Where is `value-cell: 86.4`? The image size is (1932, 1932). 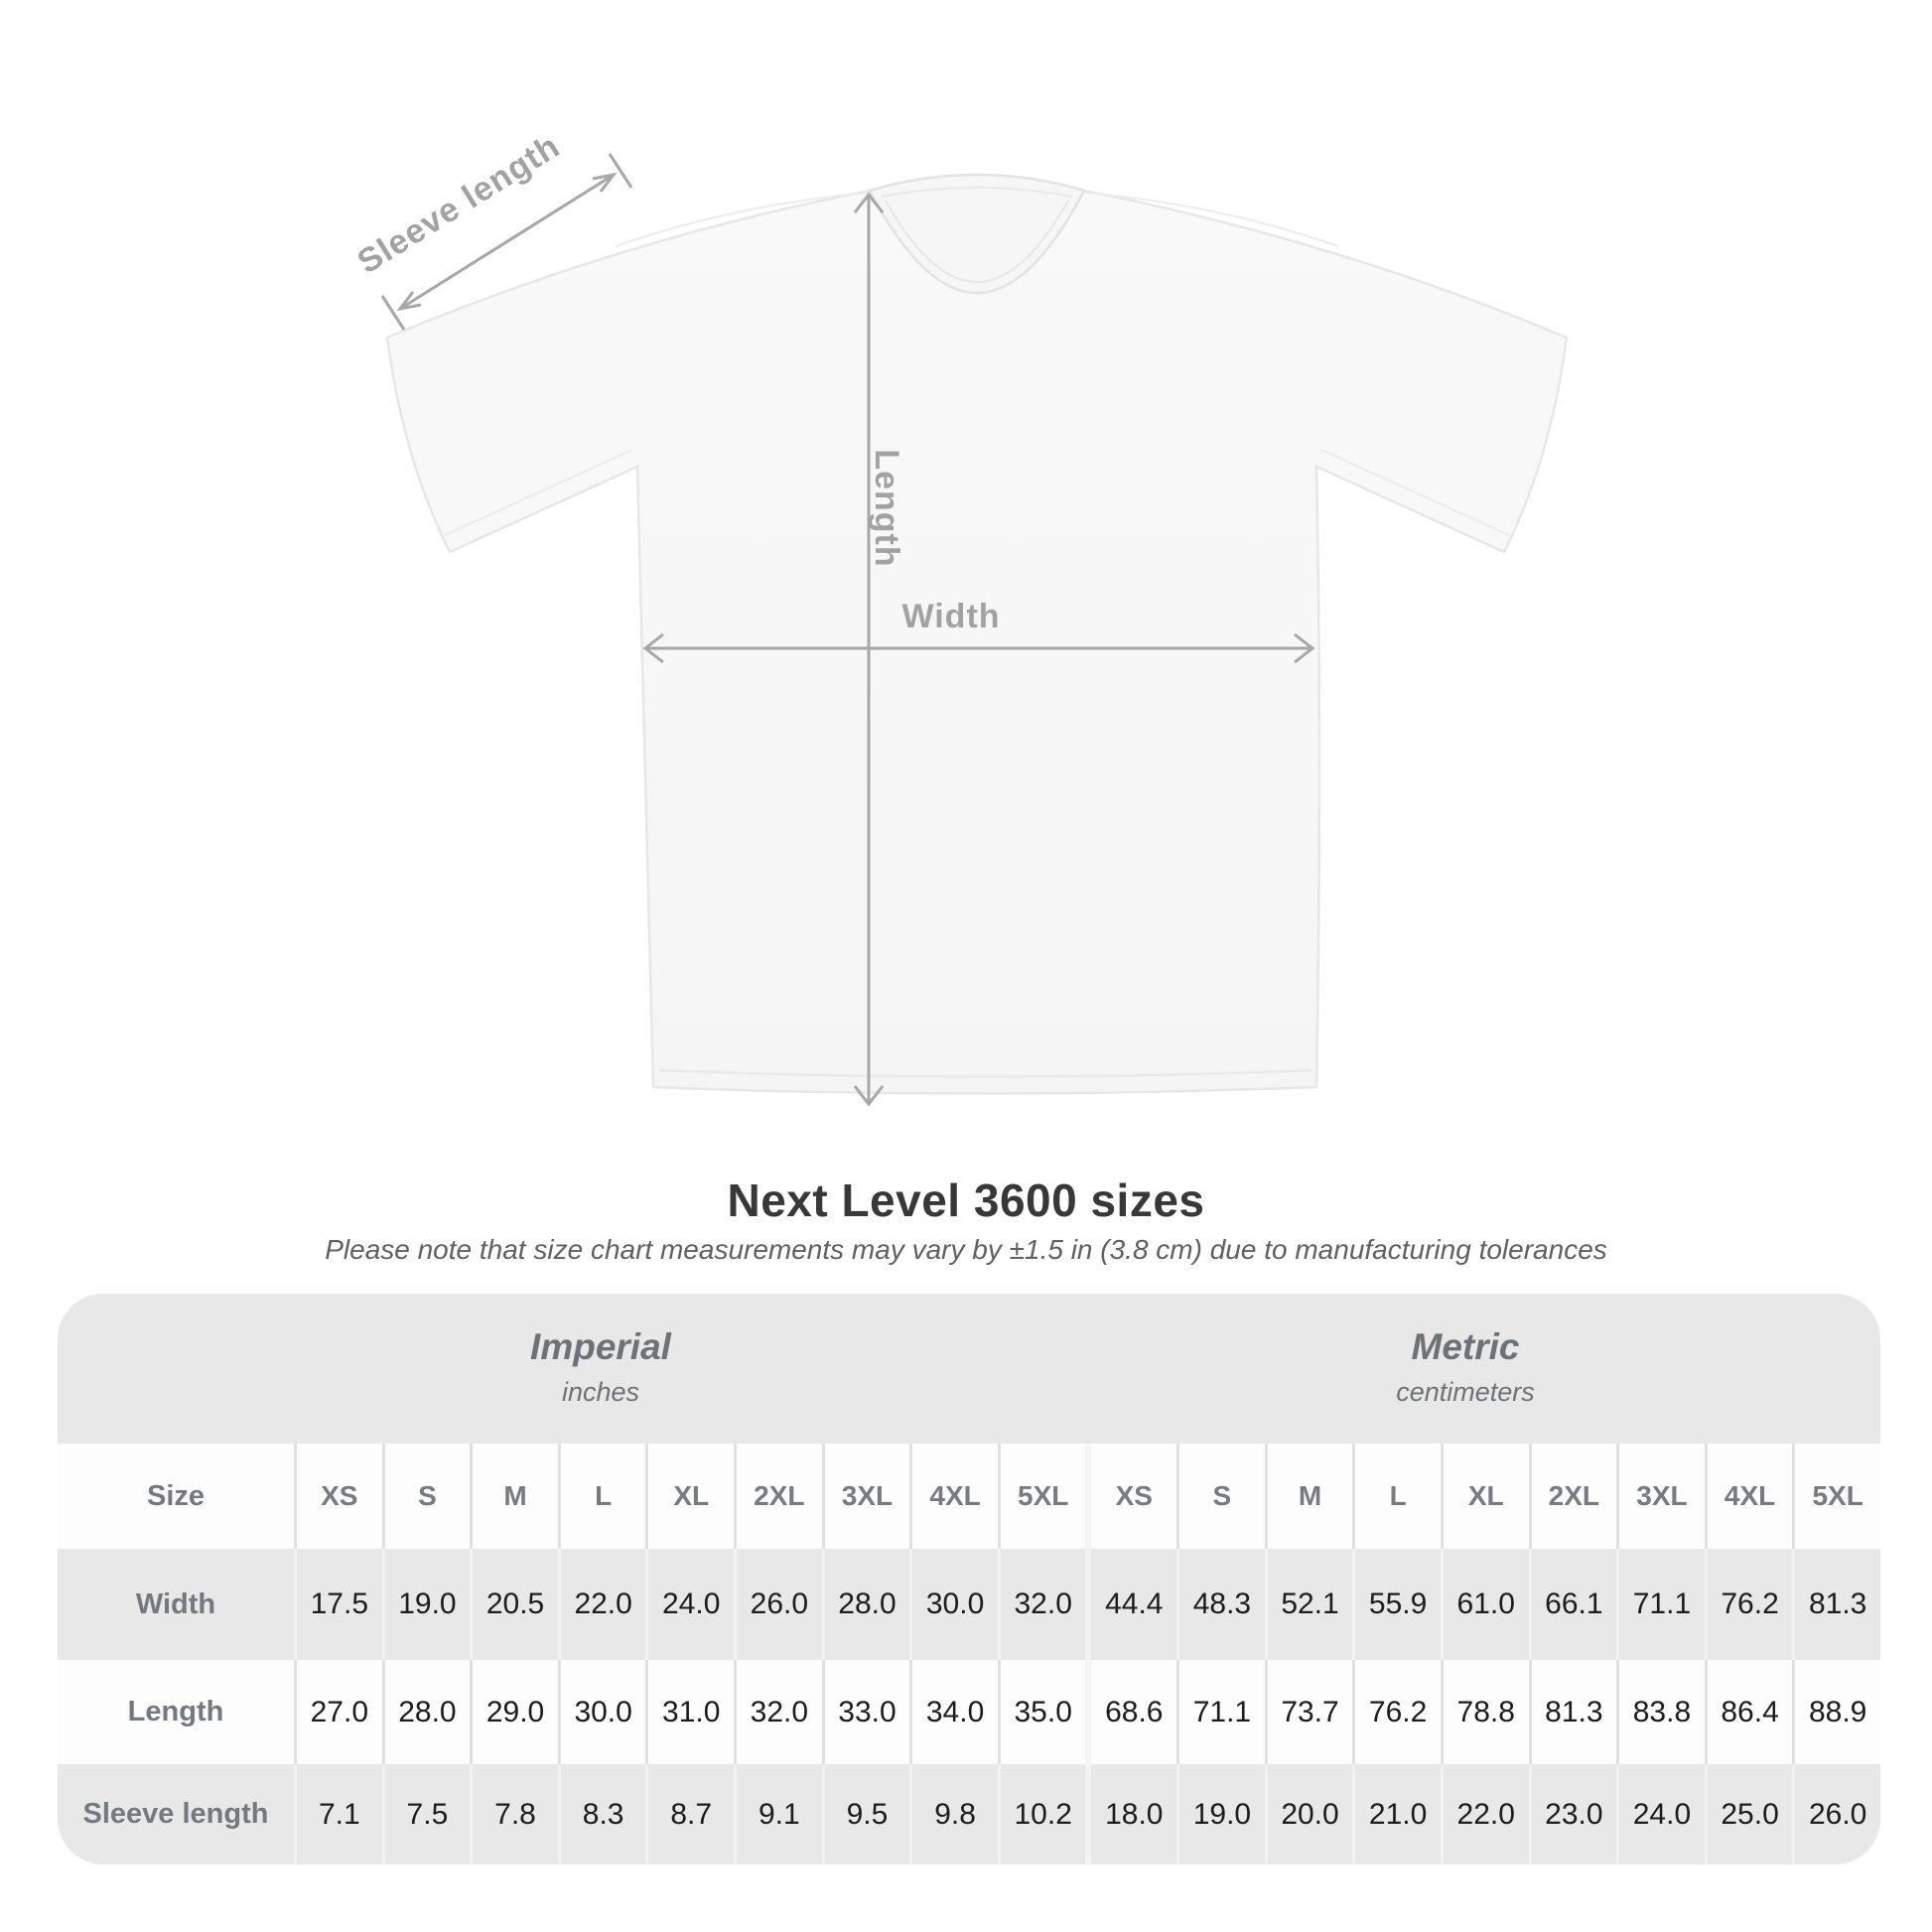
value-cell: 86.4 is located at coordinates (1748, 1712).